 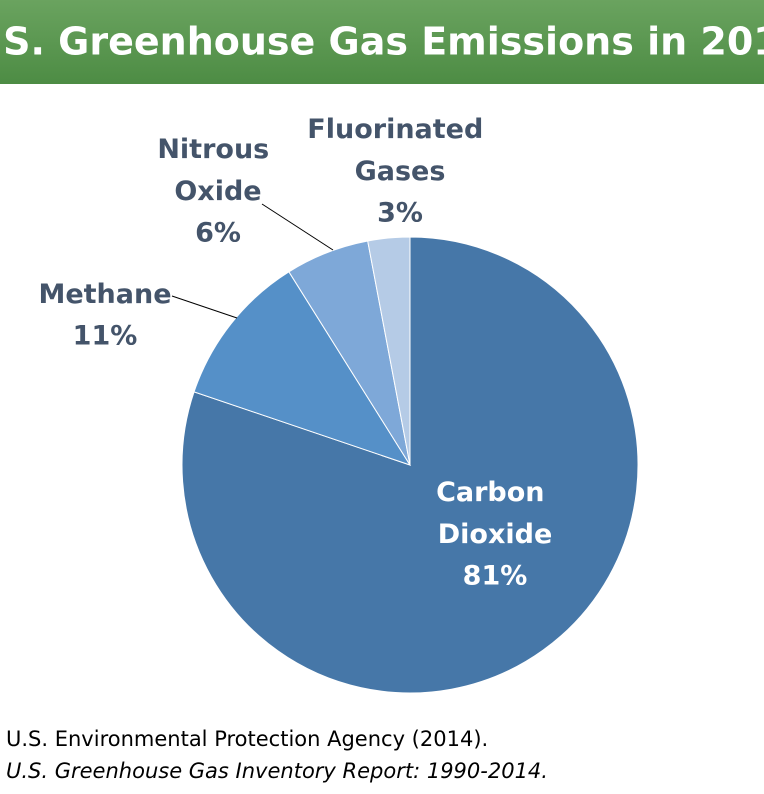 I want to click on category-label: Nitrous Oxide, so click(x=217, y=170).